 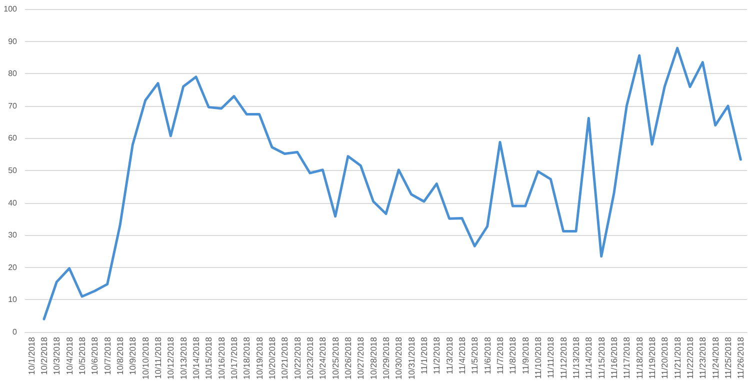 What do you see at coordinates (297, 358) in the screenshot?
I see `x-tick-label: 10/22/2018` at bounding box center [297, 358].